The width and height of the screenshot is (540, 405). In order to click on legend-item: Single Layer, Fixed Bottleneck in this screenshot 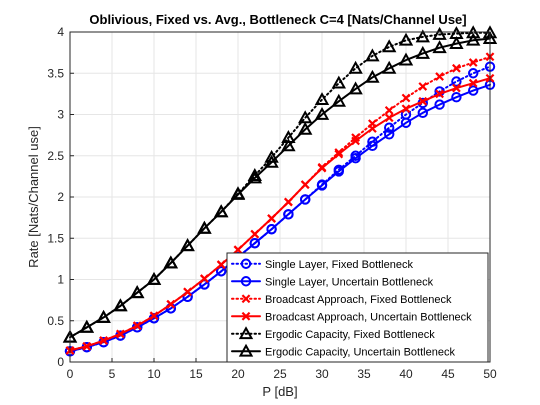, I will do `click(322, 264)`.